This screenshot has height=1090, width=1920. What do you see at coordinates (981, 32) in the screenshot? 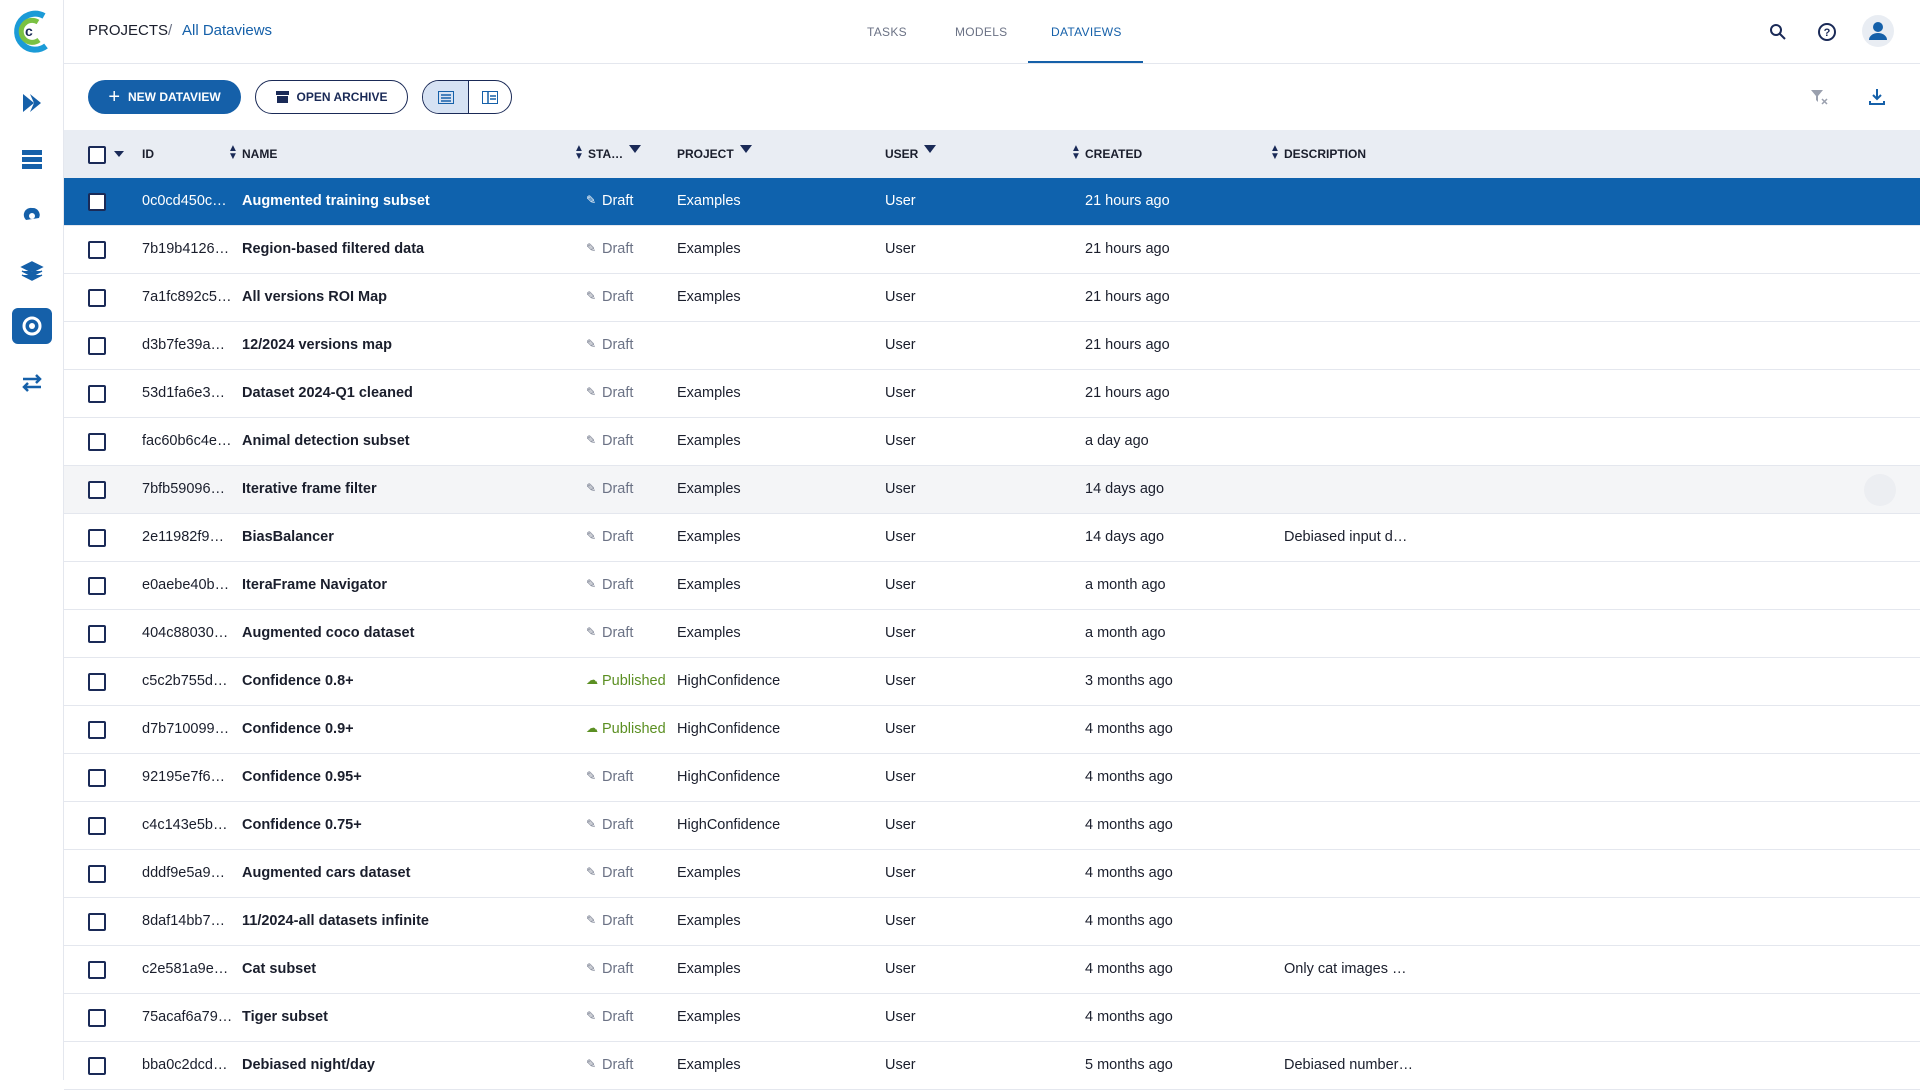
I see `tab: MODELS` at bounding box center [981, 32].